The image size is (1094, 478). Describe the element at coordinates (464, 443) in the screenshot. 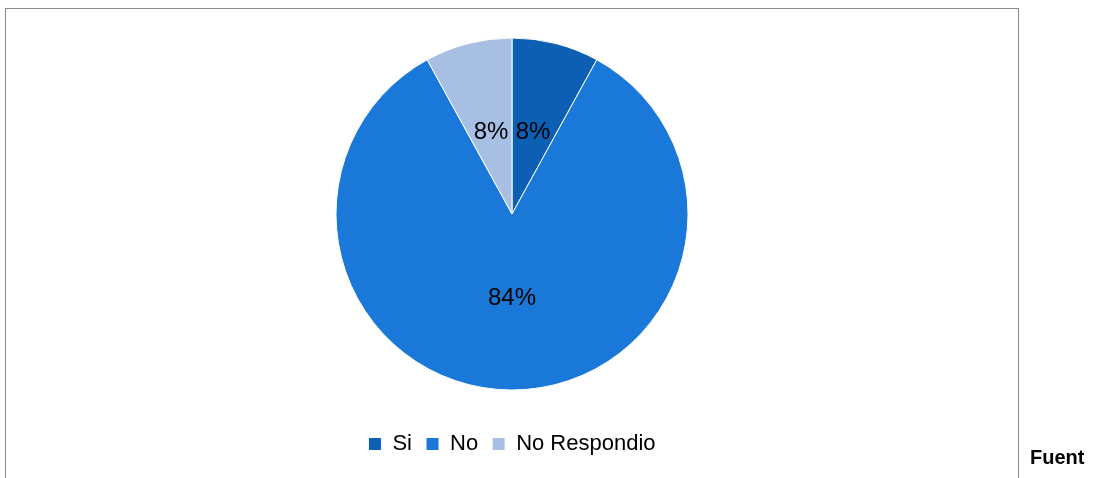

I see `legend-label: No` at that location.